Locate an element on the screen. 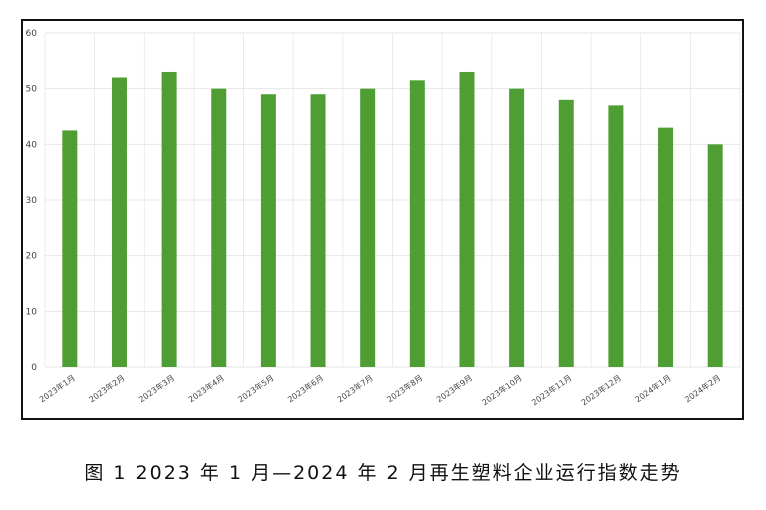 The height and width of the screenshot is (510, 766). x-tick-label: 2024年1月 is located at coordinates (653, 388).